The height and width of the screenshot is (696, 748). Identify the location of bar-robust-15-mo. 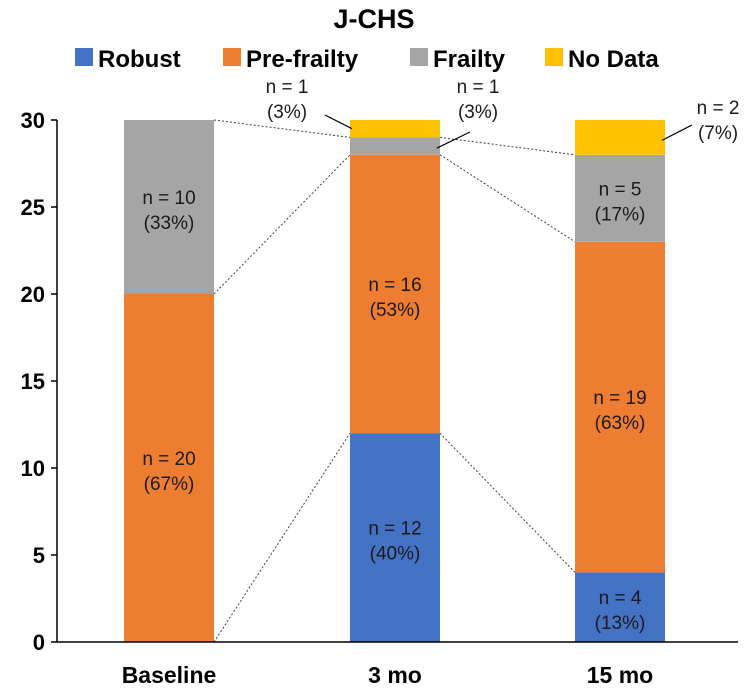
(620, 607).